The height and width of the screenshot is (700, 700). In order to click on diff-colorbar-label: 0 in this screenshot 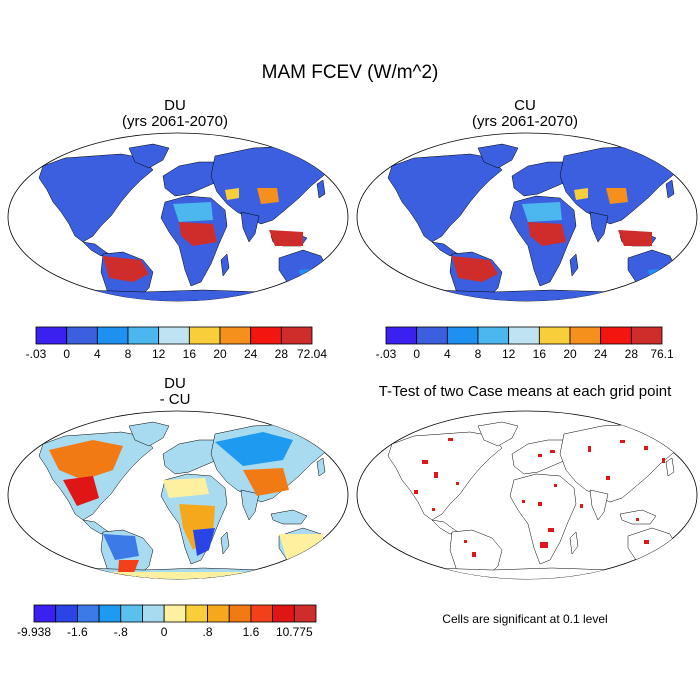, I will do `click(164, 632)`.